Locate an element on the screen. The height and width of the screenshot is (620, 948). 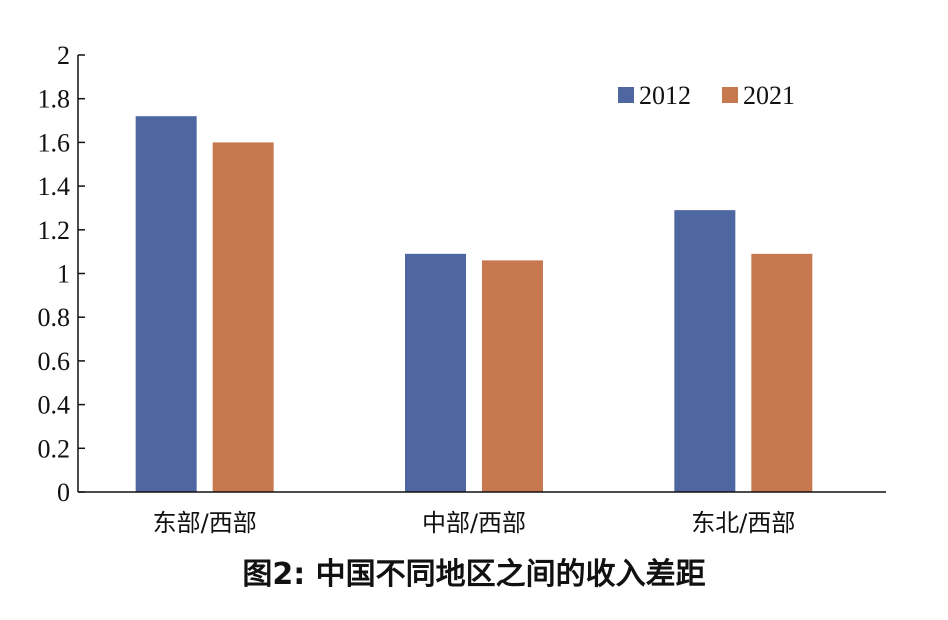
legend-label-2021: 2021 is located at coordinates (769, 95).